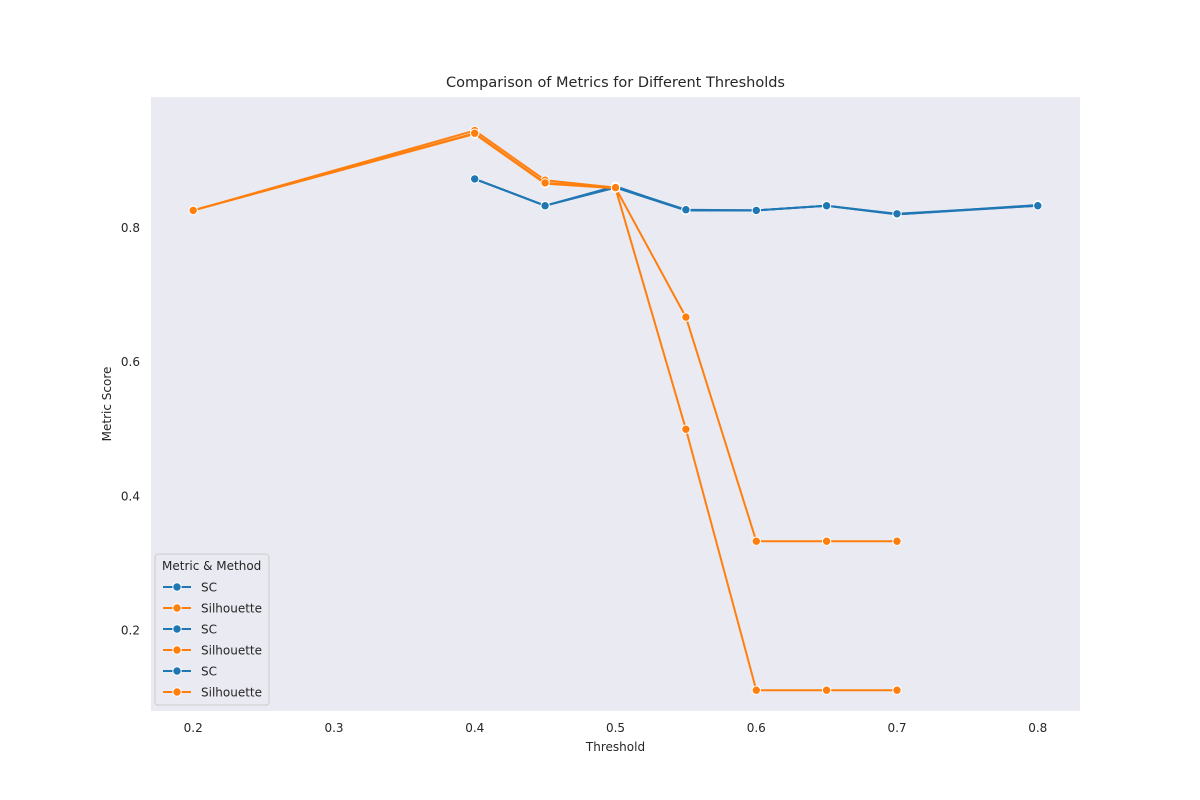  What do you see at coordinates (756, 728) in the screenshot?
I see `x-tick-label: 0.6` at bounding box center [756, 728].